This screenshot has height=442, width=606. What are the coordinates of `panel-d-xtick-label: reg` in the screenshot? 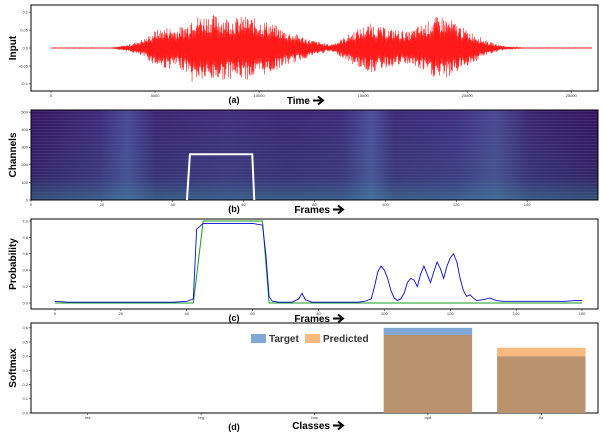 It's located at (201, 417).